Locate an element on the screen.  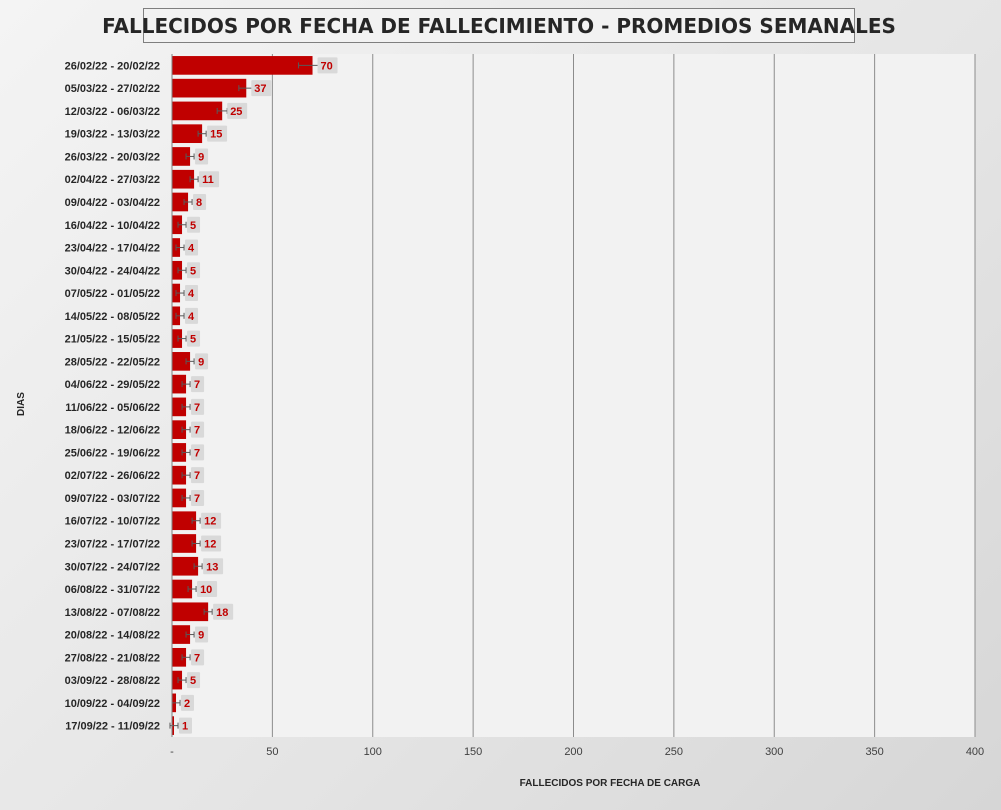
data-label: 2 is located at coordinates (187, 704).